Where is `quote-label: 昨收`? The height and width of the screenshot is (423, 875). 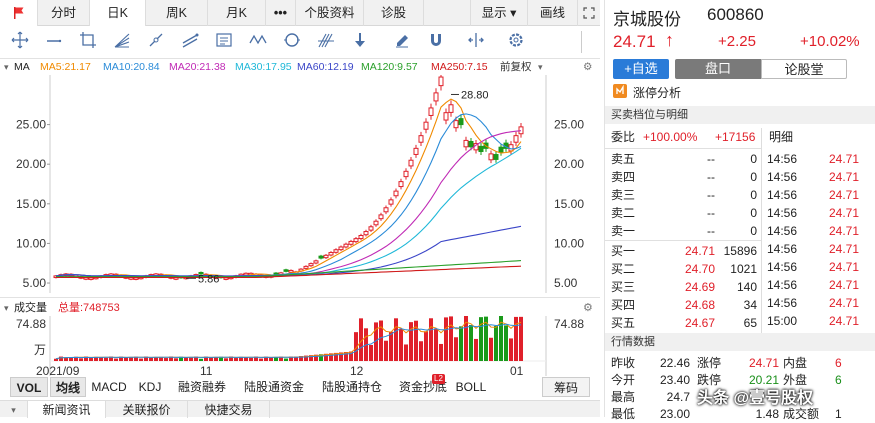 quote-label: 昨收 is located at coordinates (623, 363).